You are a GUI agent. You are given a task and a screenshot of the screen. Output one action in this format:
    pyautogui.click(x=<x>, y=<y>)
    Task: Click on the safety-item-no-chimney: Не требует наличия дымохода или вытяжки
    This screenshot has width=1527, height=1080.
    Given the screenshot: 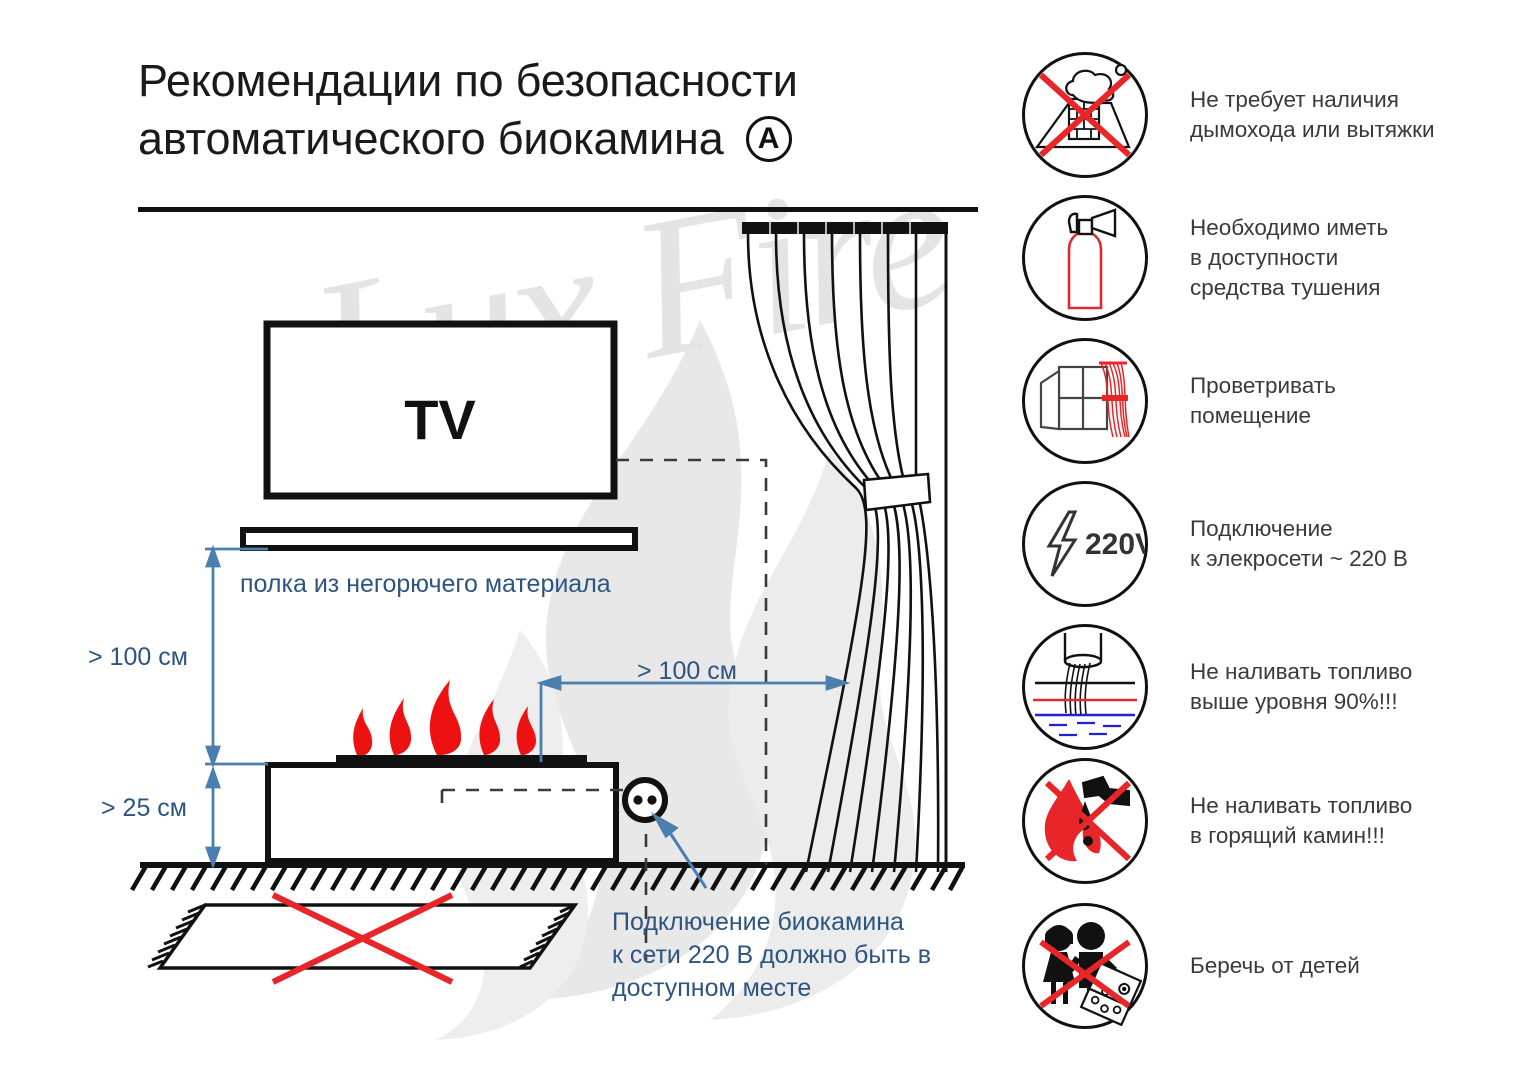 What is the action you would take?
    pyautogui.click(x=1228, y=115)
    